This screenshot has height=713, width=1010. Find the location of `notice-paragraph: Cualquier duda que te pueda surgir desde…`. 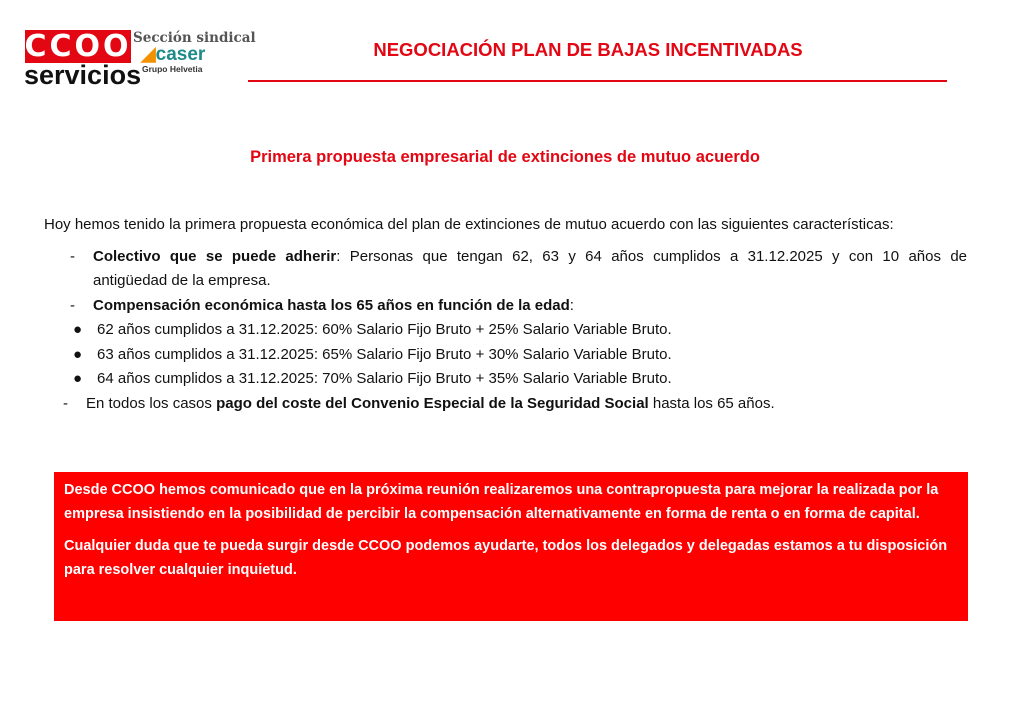

notice-paragraph: Cualquier duda que te pueda surgir desde… is located at coordinates (506, 558).